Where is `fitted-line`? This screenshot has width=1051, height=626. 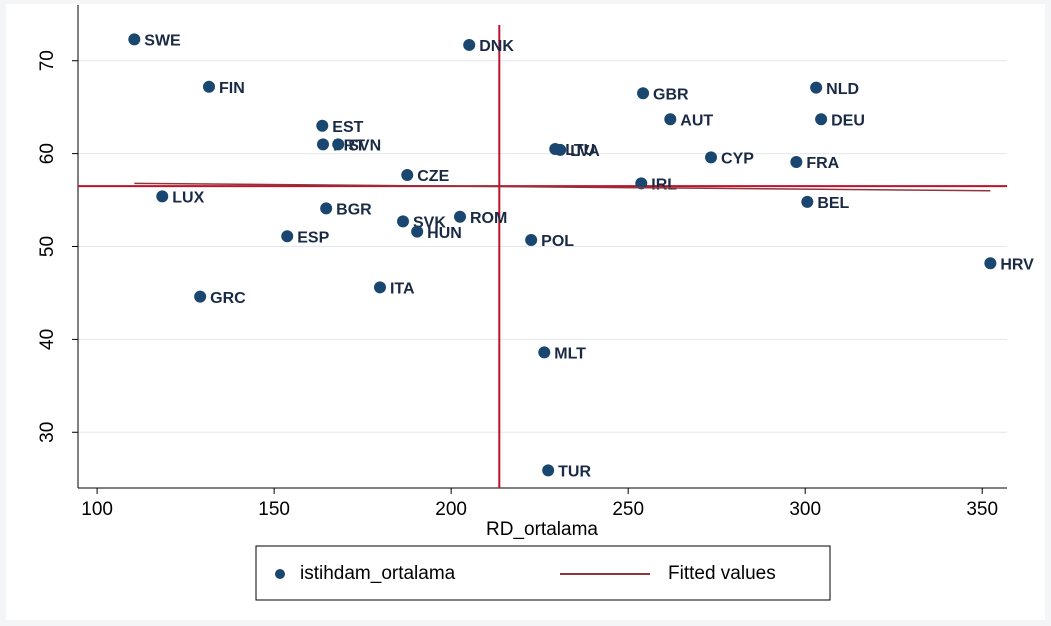 fitted-line is located at coordinates (562, 187).